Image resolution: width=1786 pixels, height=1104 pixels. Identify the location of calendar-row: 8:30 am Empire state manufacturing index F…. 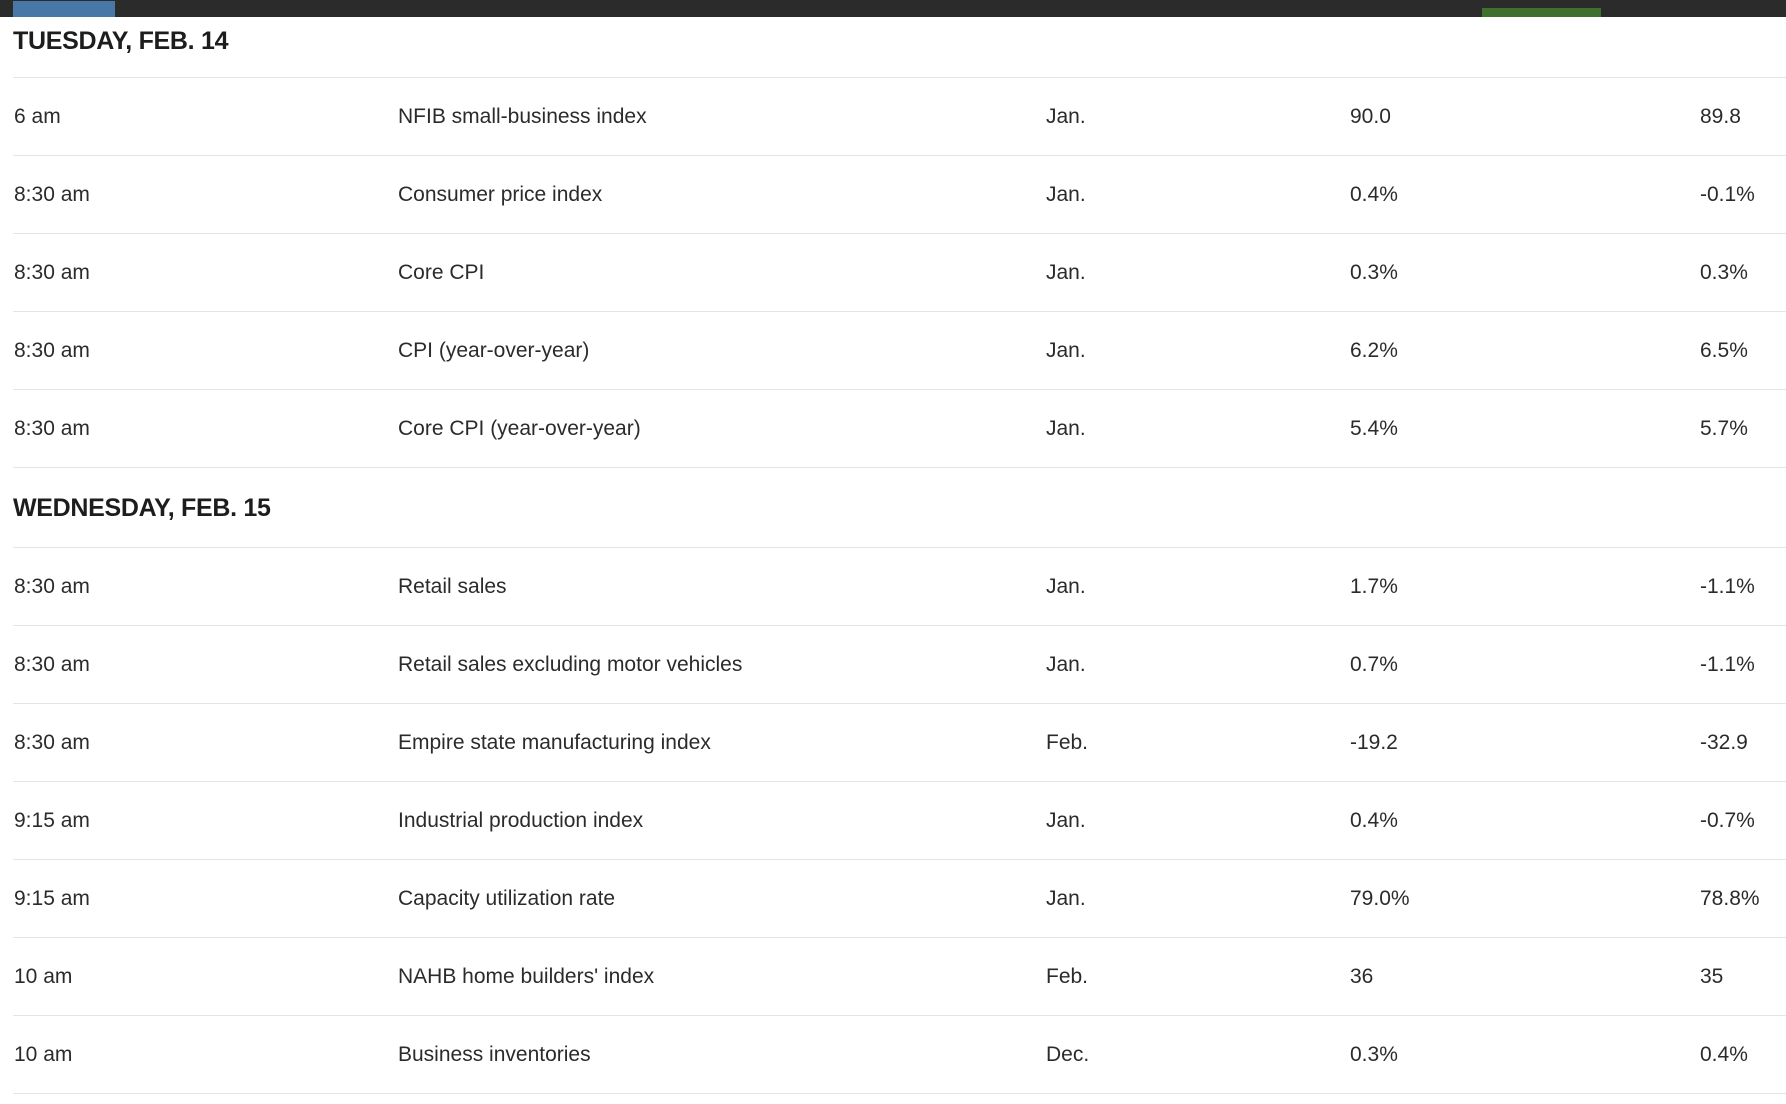
(893, 743).